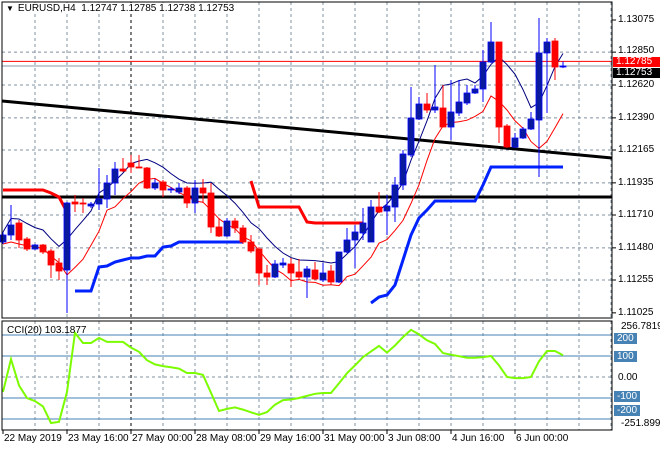  Describe the element at coordinates (226, 438) in the screenshot. I see `time-tick-label: 28 May 08:00` at that location.